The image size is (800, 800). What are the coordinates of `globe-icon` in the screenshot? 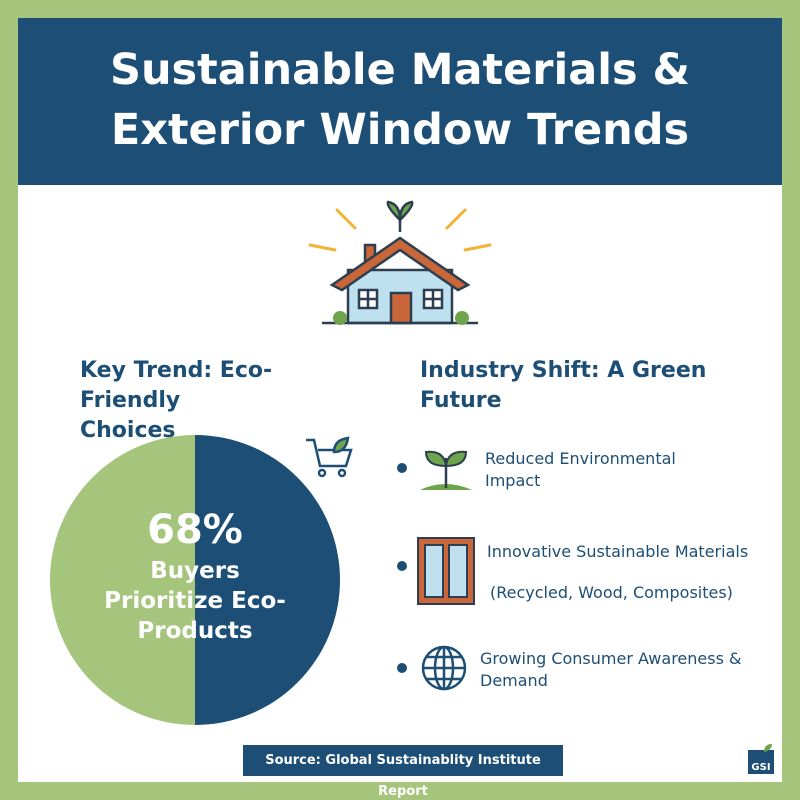 It's located at (444, 668).